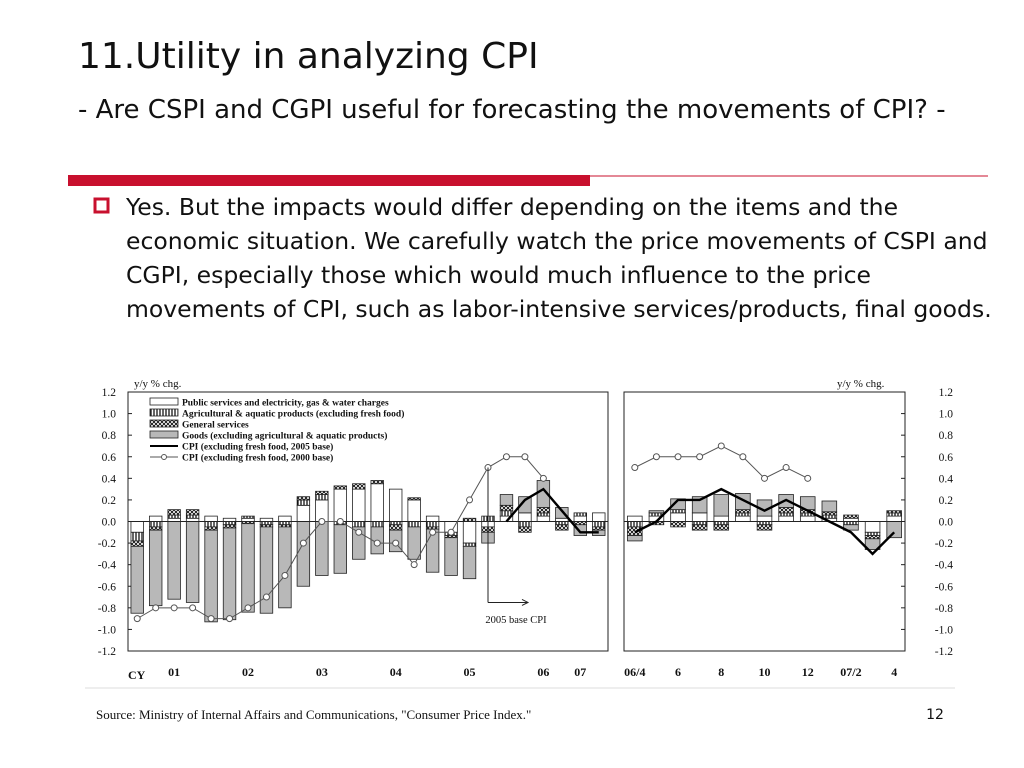  What do you see at coordinates (946, 393) in the screenshot?
I see `y-tick-label: 1.2` at bounding box center [946, 393].